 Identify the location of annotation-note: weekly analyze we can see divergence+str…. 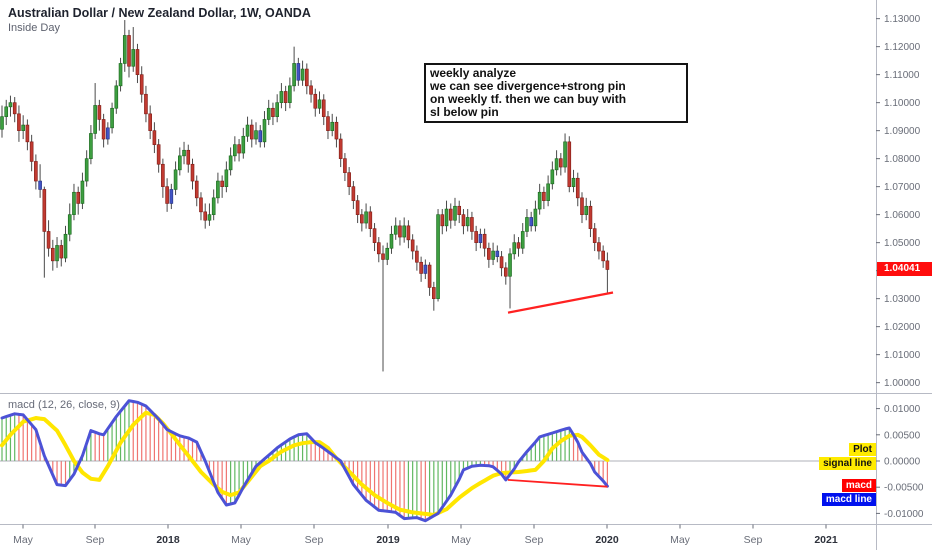
(556, 93).